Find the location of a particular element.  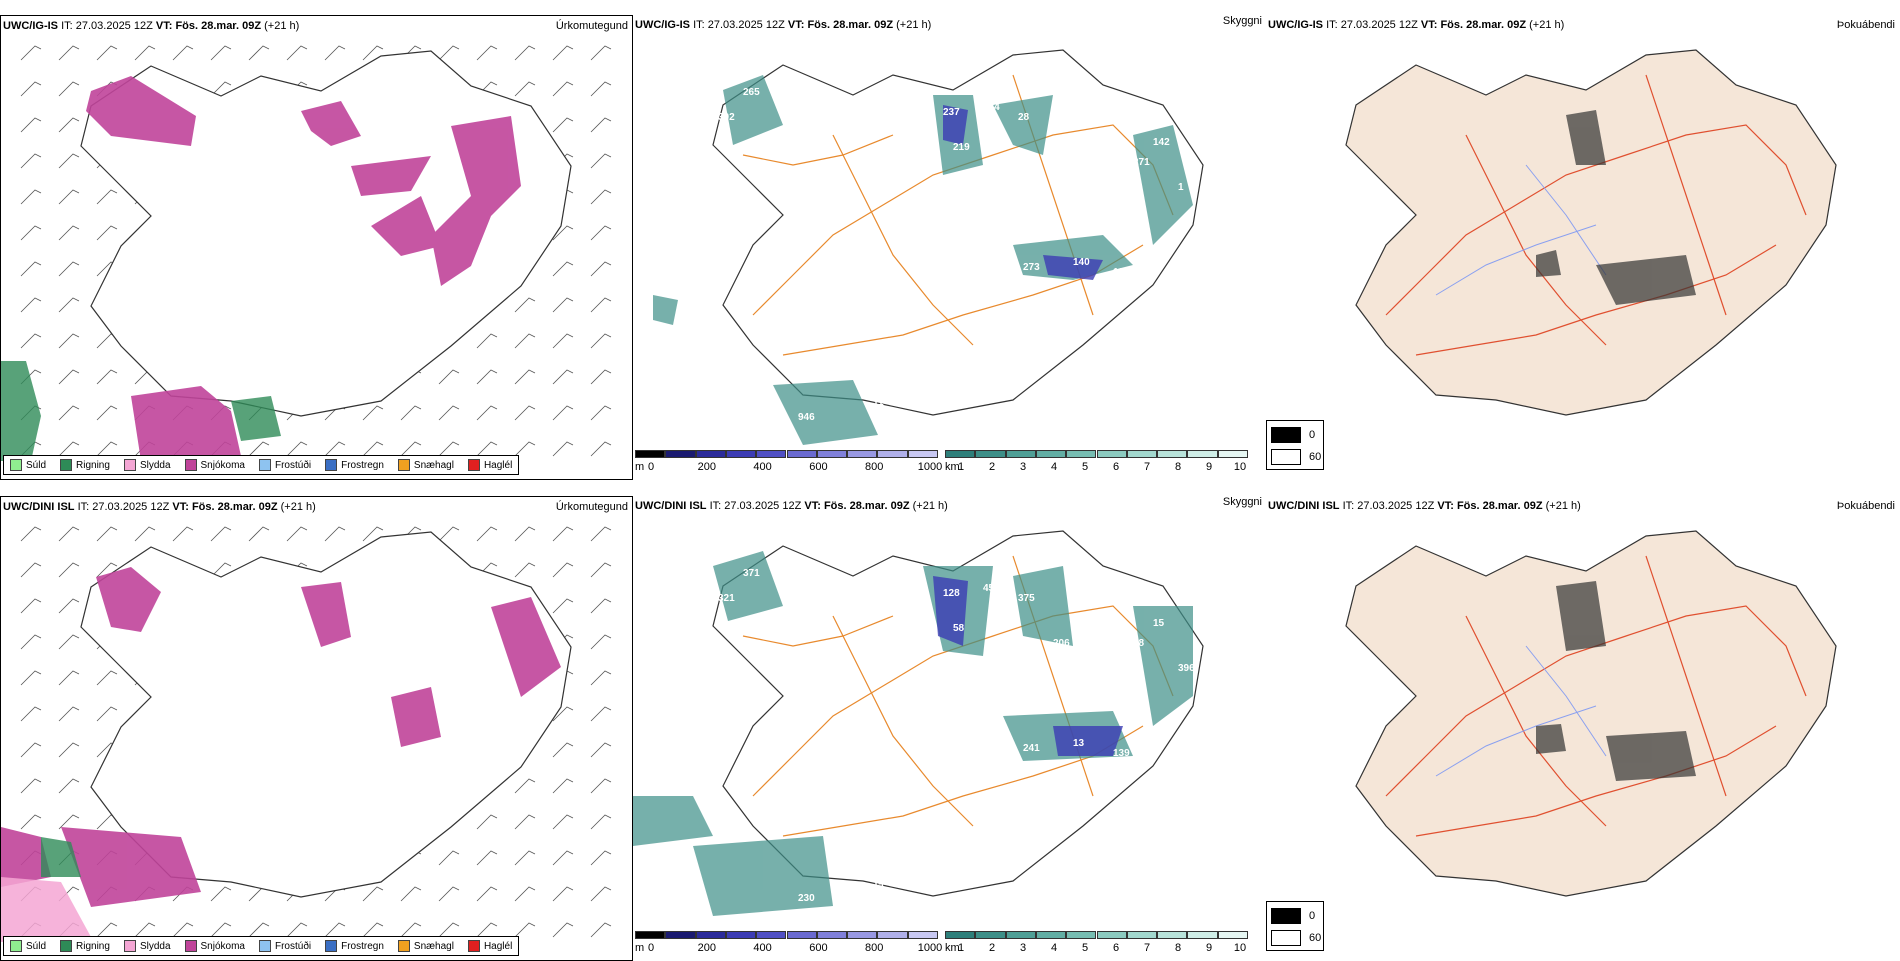

legend-item: Snjókoma is located at coordinates (214, 465).